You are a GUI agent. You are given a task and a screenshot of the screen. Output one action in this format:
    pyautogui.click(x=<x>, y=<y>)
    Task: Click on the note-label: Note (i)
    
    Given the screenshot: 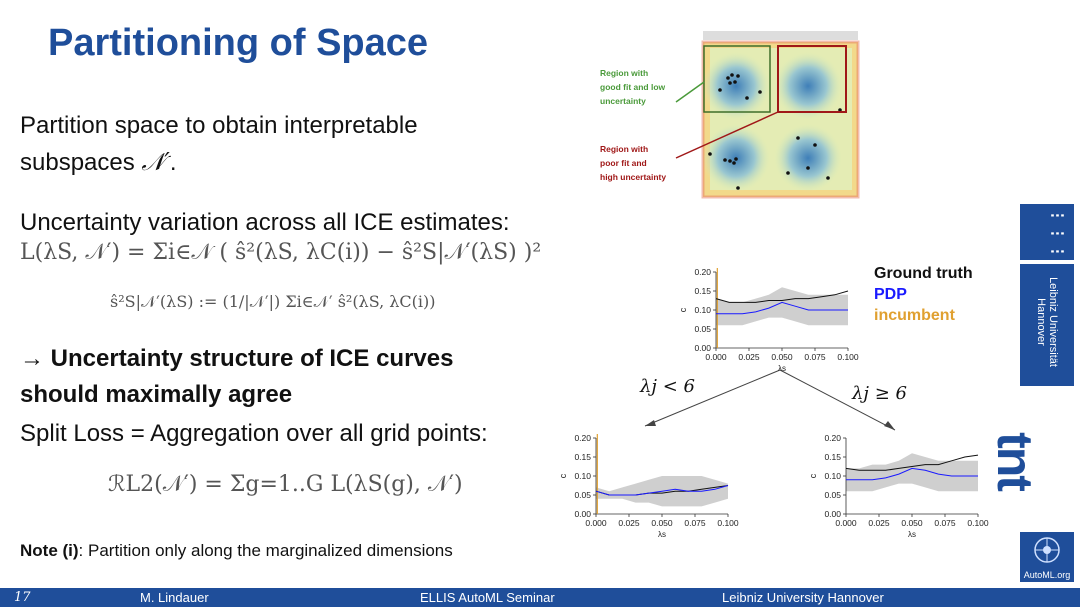 What is the action you would take?
    pyautogui.click(x=49, y=550)
    